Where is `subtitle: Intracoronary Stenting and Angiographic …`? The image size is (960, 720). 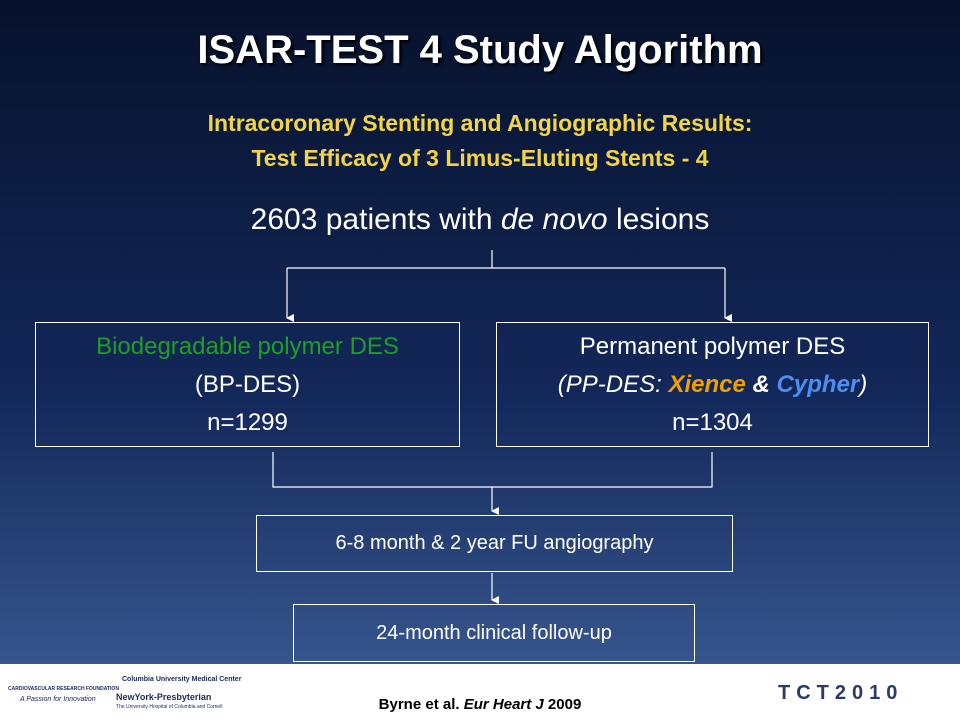
subtitle: Intracoronary Stenting and Angiographic … is located at coordinates (480, 123).